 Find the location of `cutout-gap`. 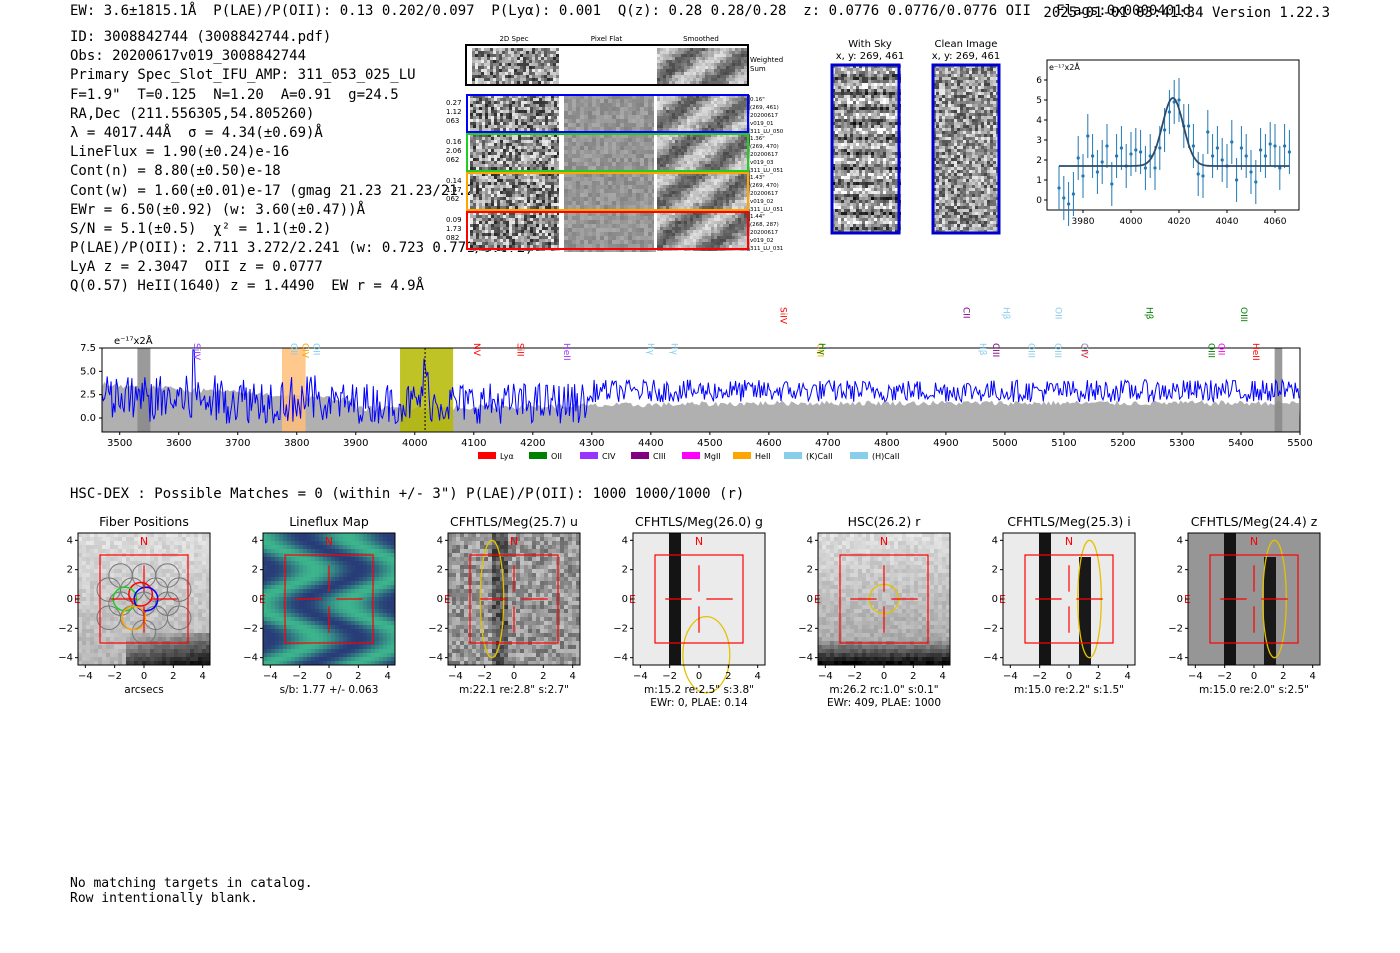

cutout-gap is located at coordinates (655, 230).